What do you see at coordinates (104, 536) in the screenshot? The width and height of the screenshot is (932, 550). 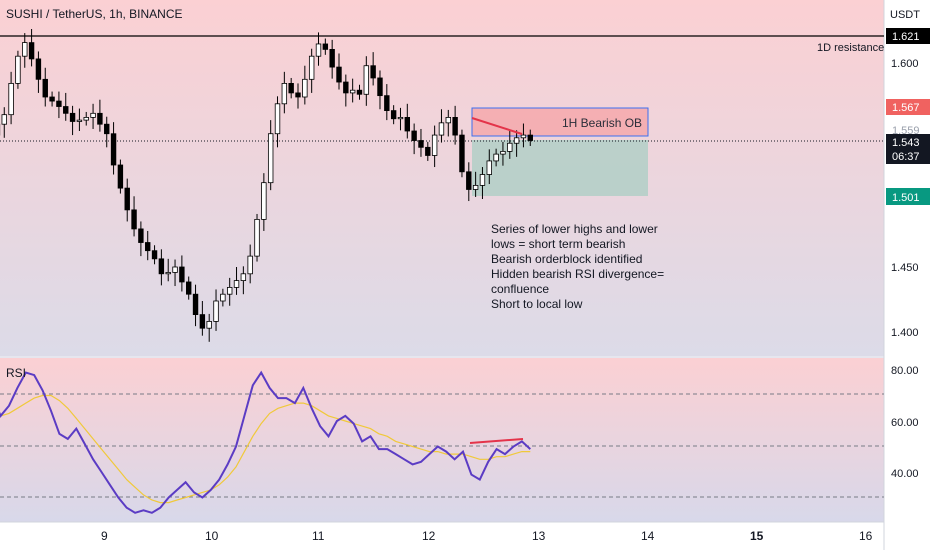 I see `time-tick-9: 9` at bounding box center [104, 536].